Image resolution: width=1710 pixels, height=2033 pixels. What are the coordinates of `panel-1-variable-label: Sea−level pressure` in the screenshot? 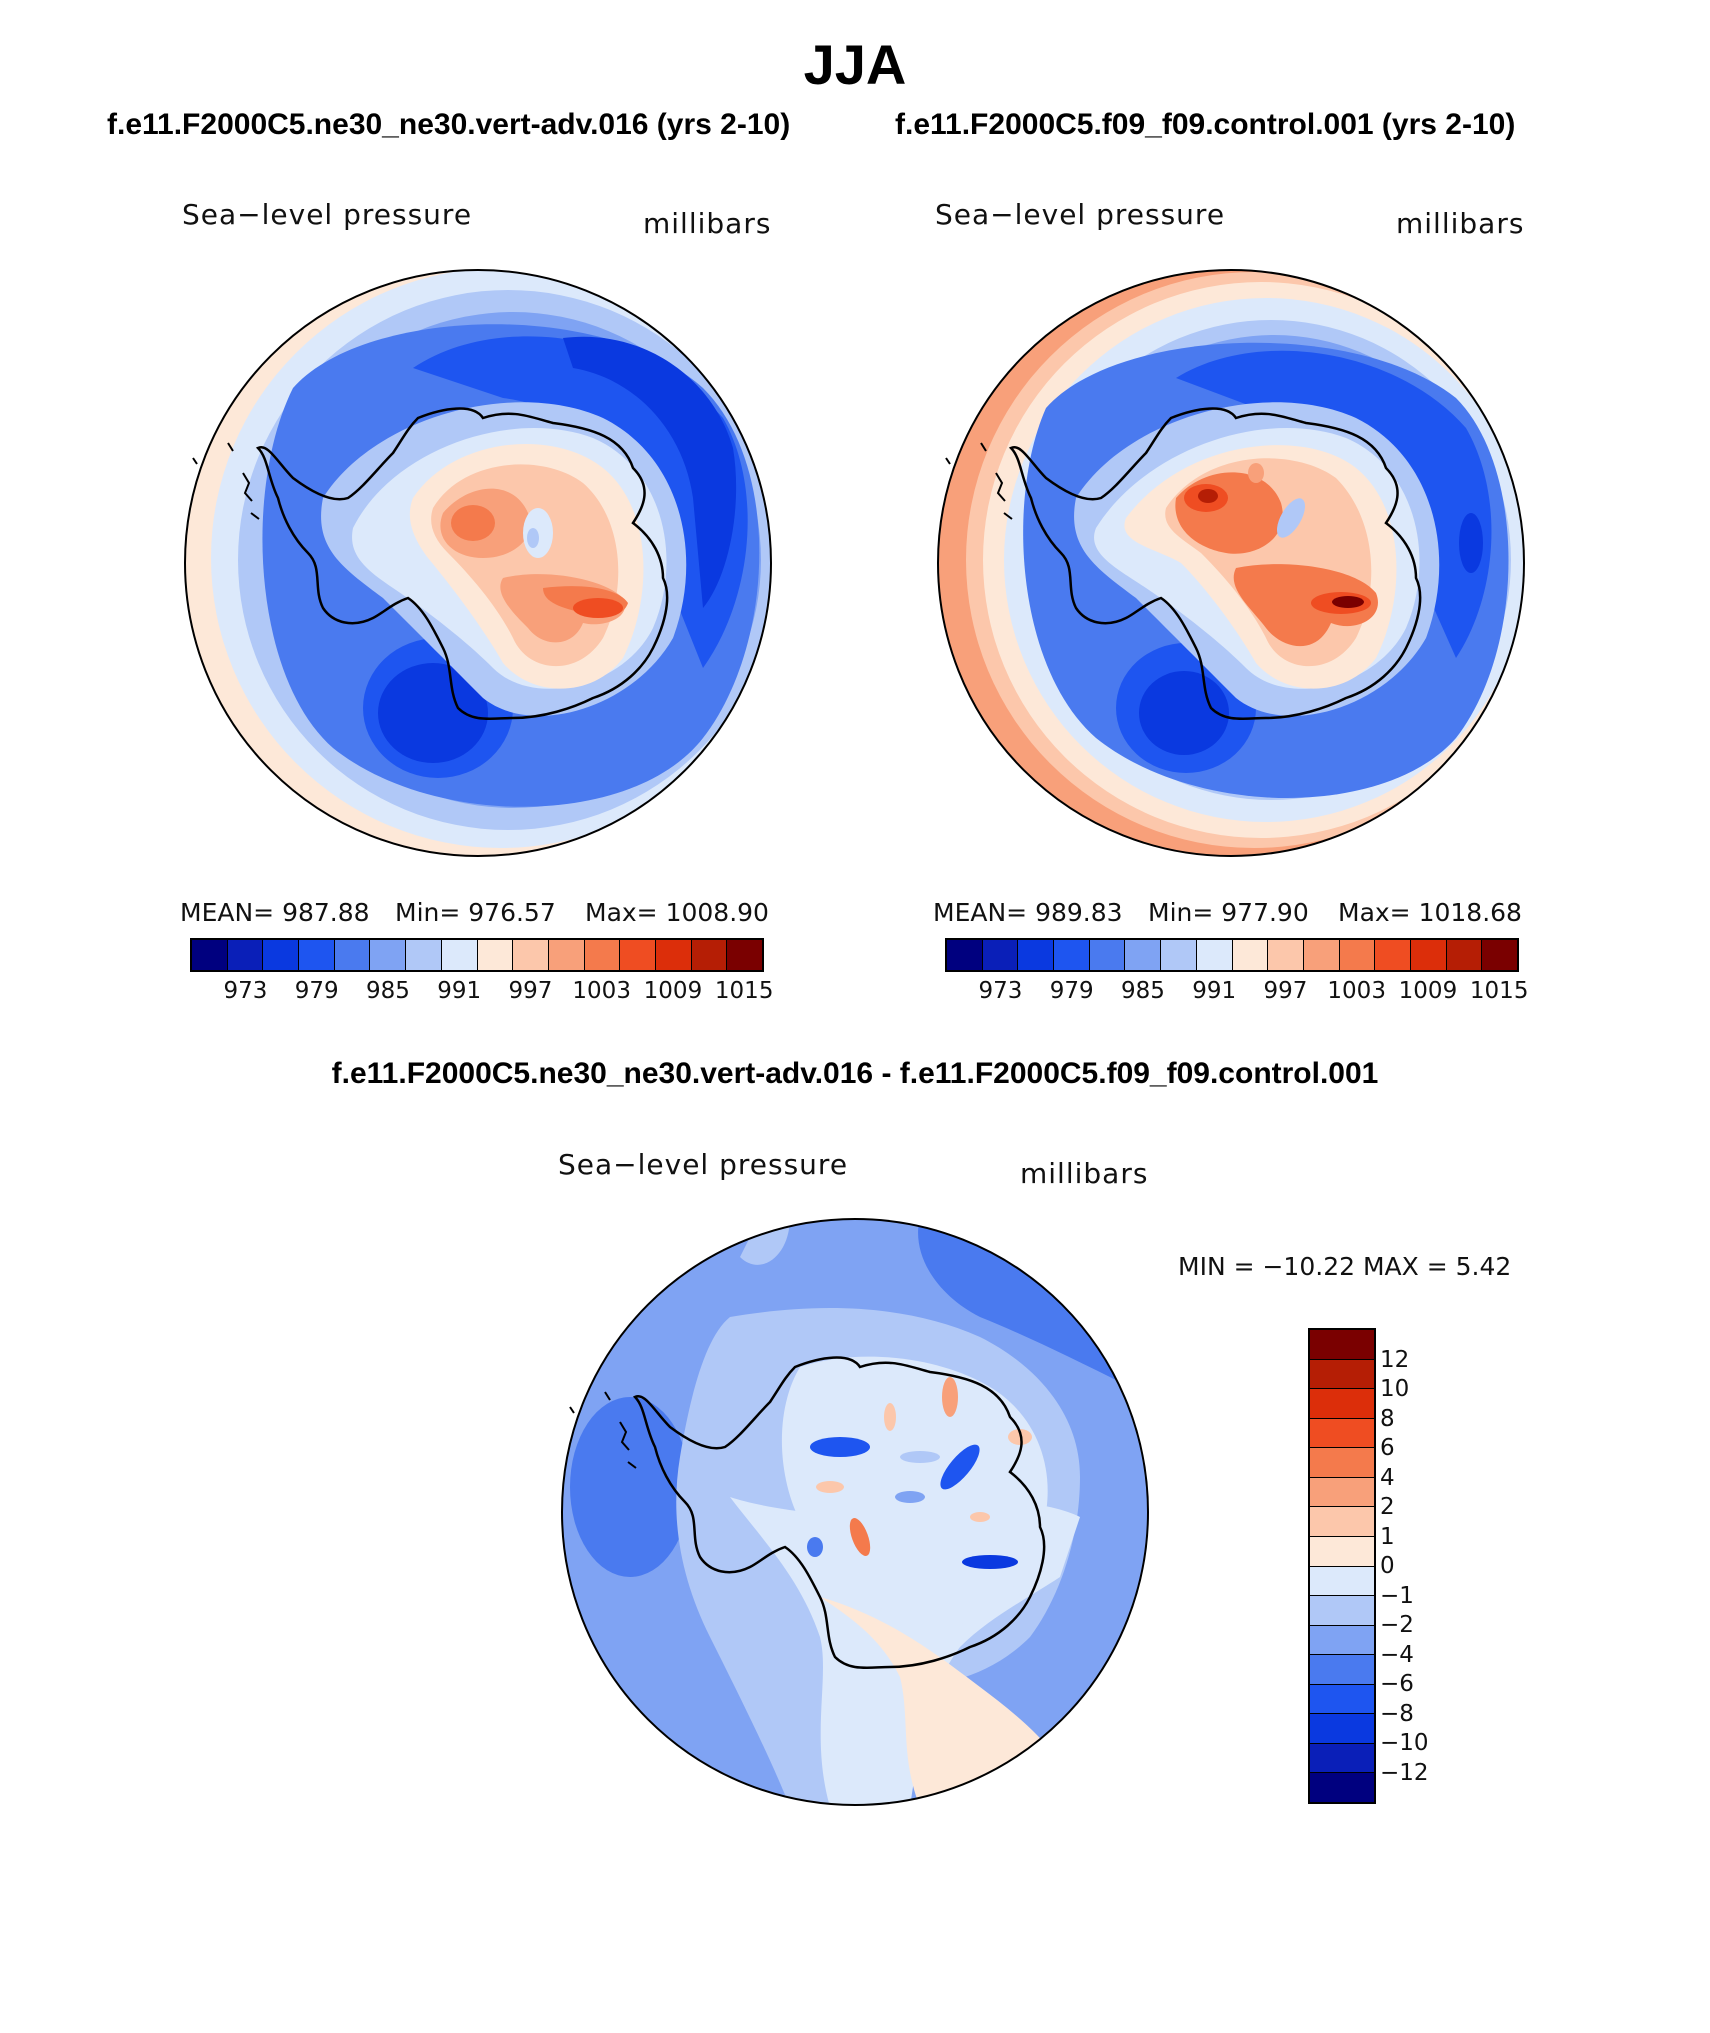 It's located at (327, 214).